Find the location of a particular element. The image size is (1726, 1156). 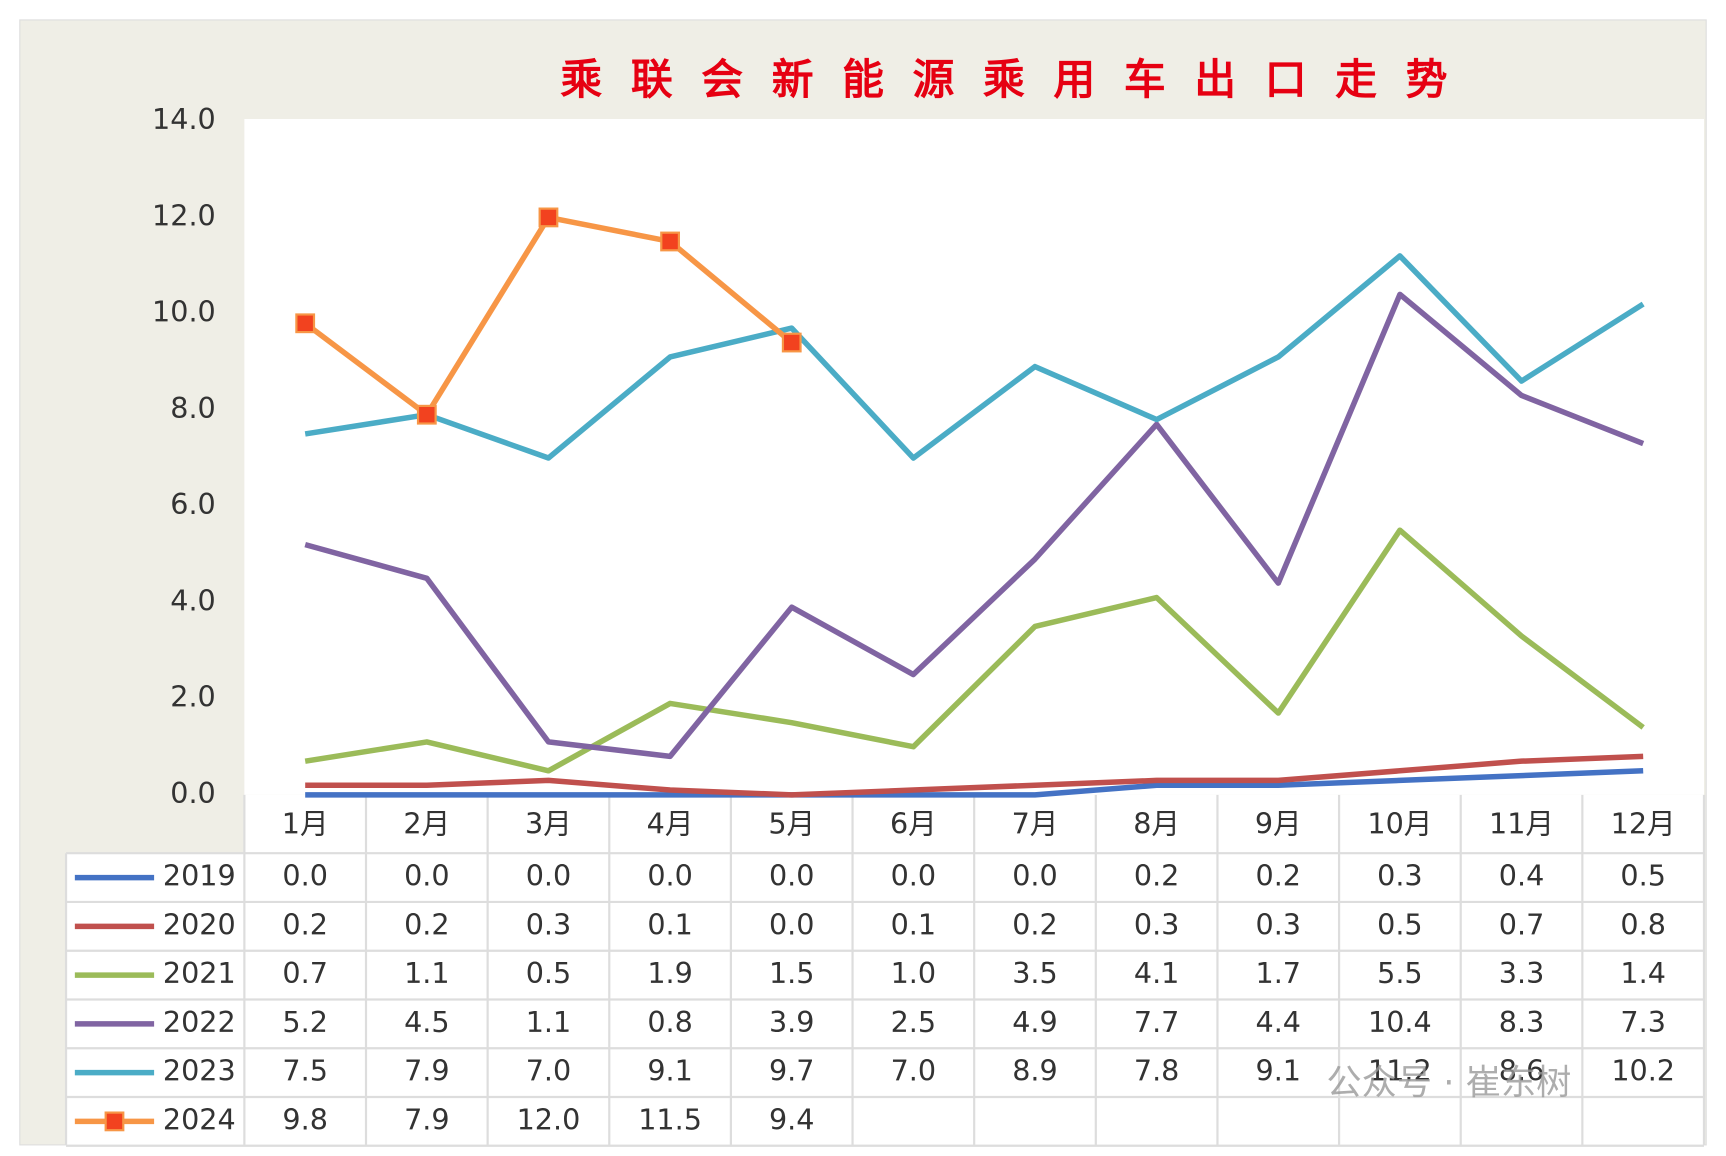

y-tick-label: 4.0 is located at coordinates (193, 600).